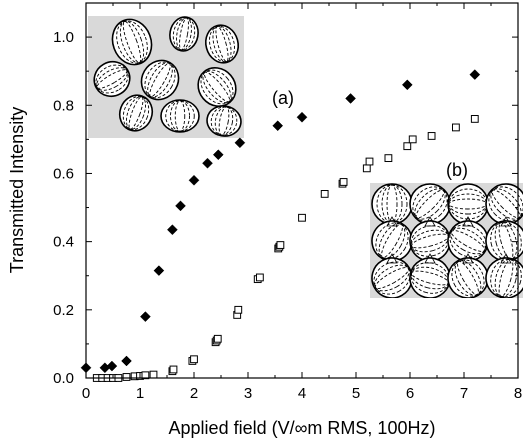 The image size is (523, 442). I want to click on inset-a, so click(166, 77).